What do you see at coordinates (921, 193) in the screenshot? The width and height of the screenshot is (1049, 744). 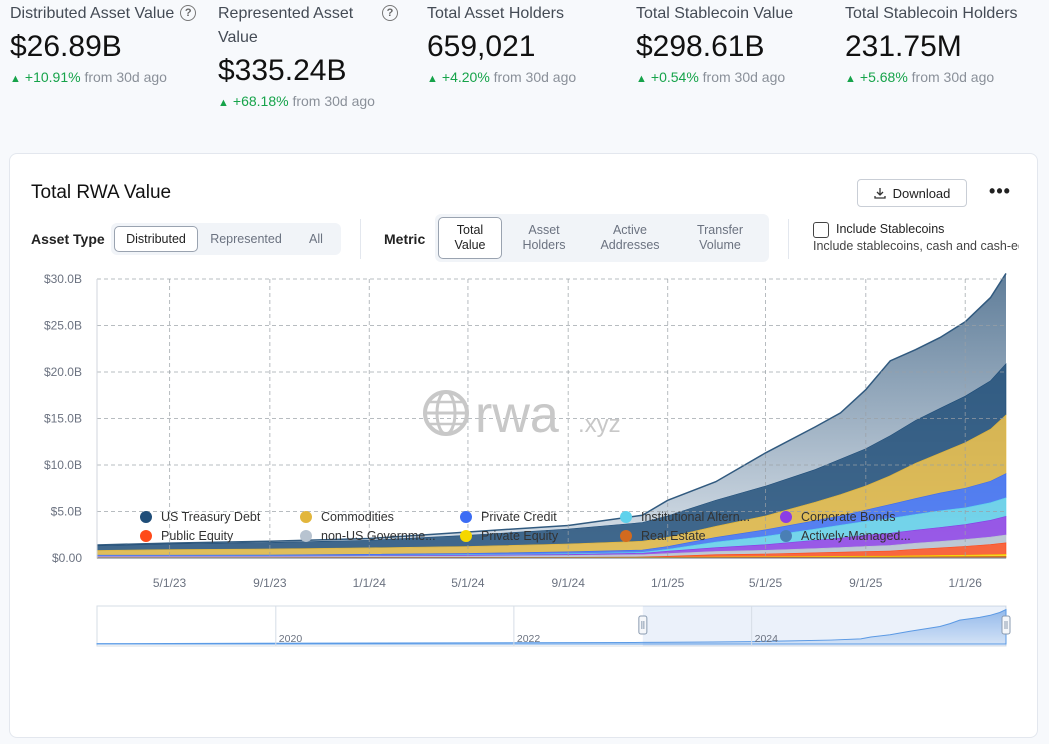 I see `download-label: Download` at bounding box center [921, 193].